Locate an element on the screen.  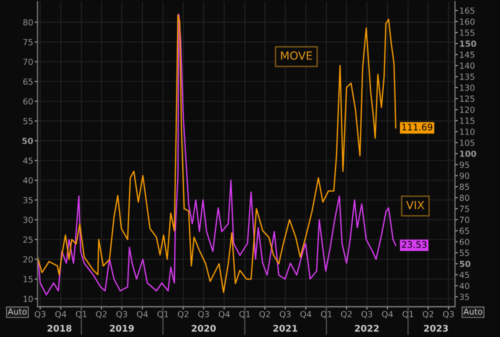
y2-tick-label: 50 is located at coordinates (465, 264).